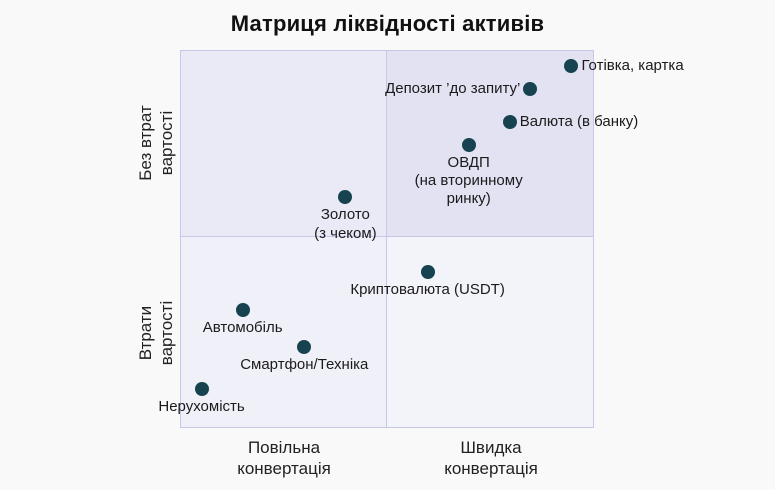  Describe the element at coordinates (155, 333) in the screenshot. I see `y-axis-label-bottom: Втрати вартості` at that location.